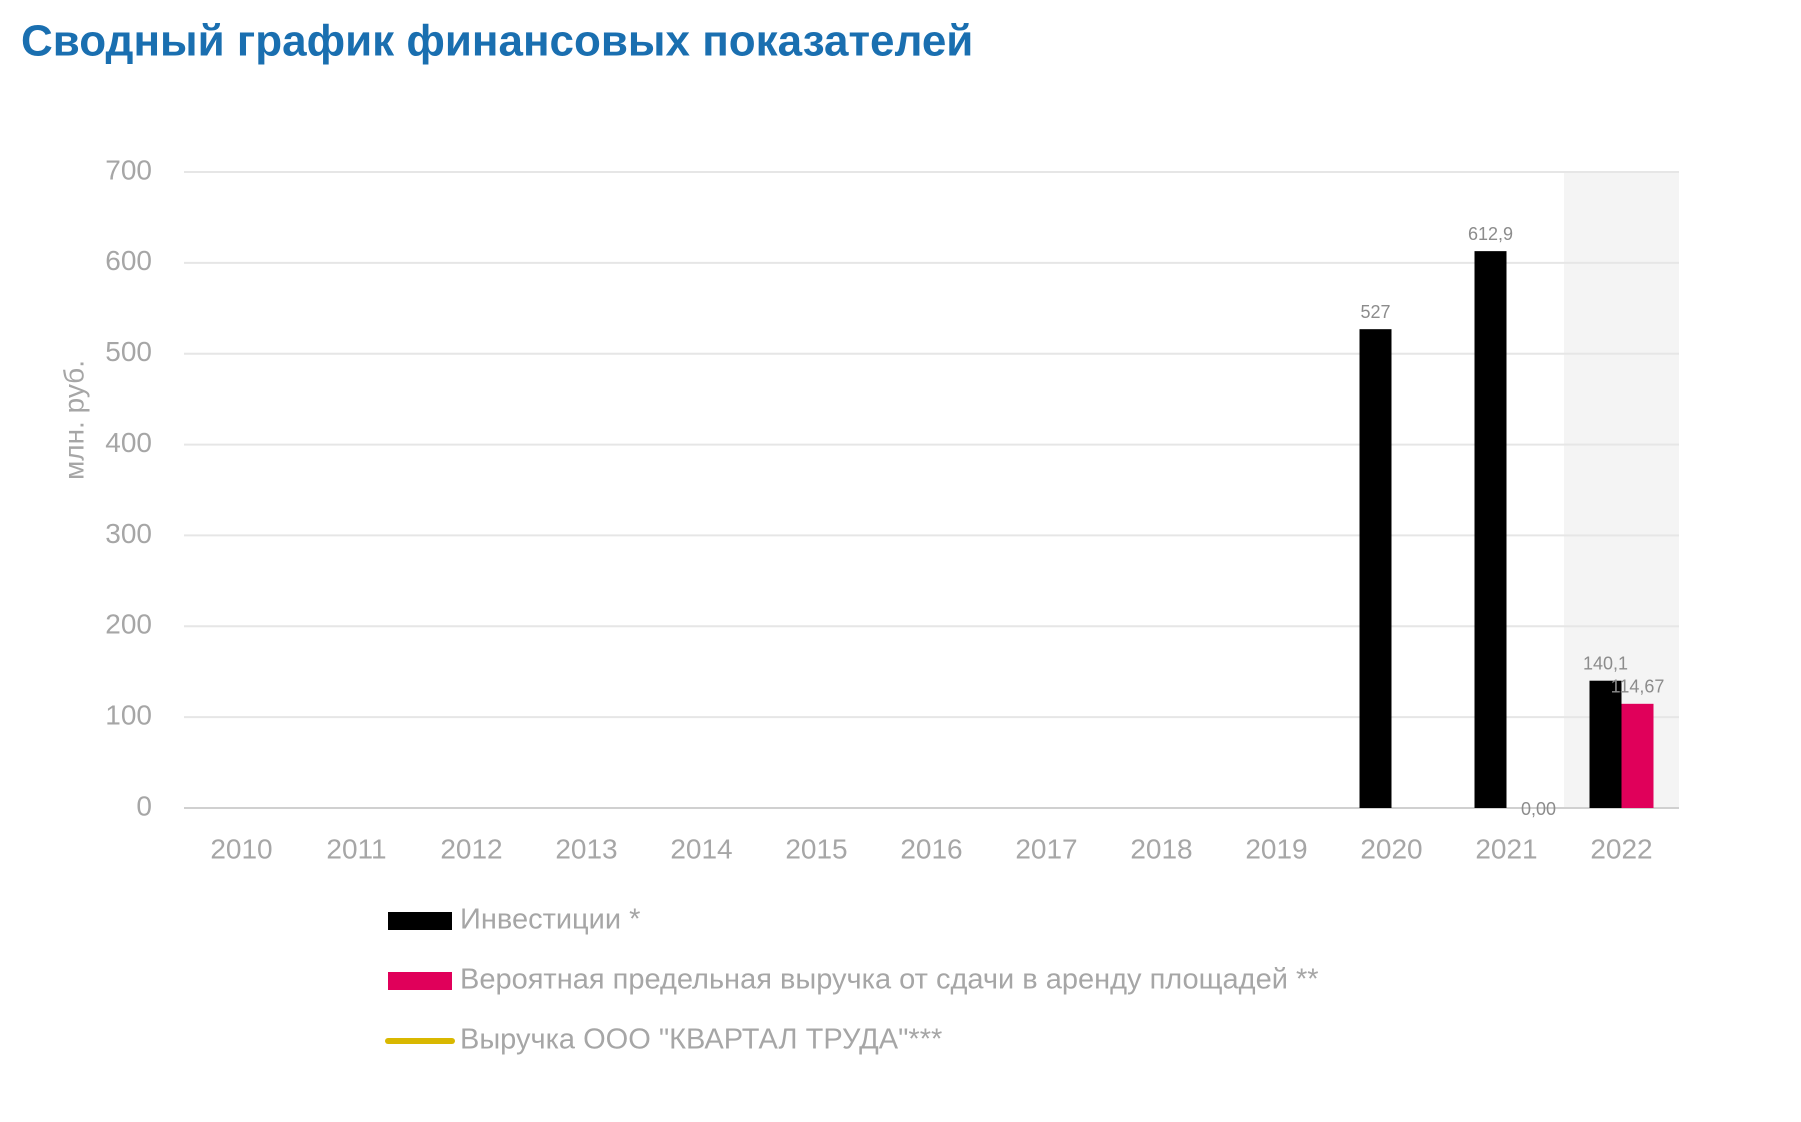 Image resolution: width=1801 pixels, height=1122 pixels. I want to click on y-tick-label: 400, so click(128, 442).